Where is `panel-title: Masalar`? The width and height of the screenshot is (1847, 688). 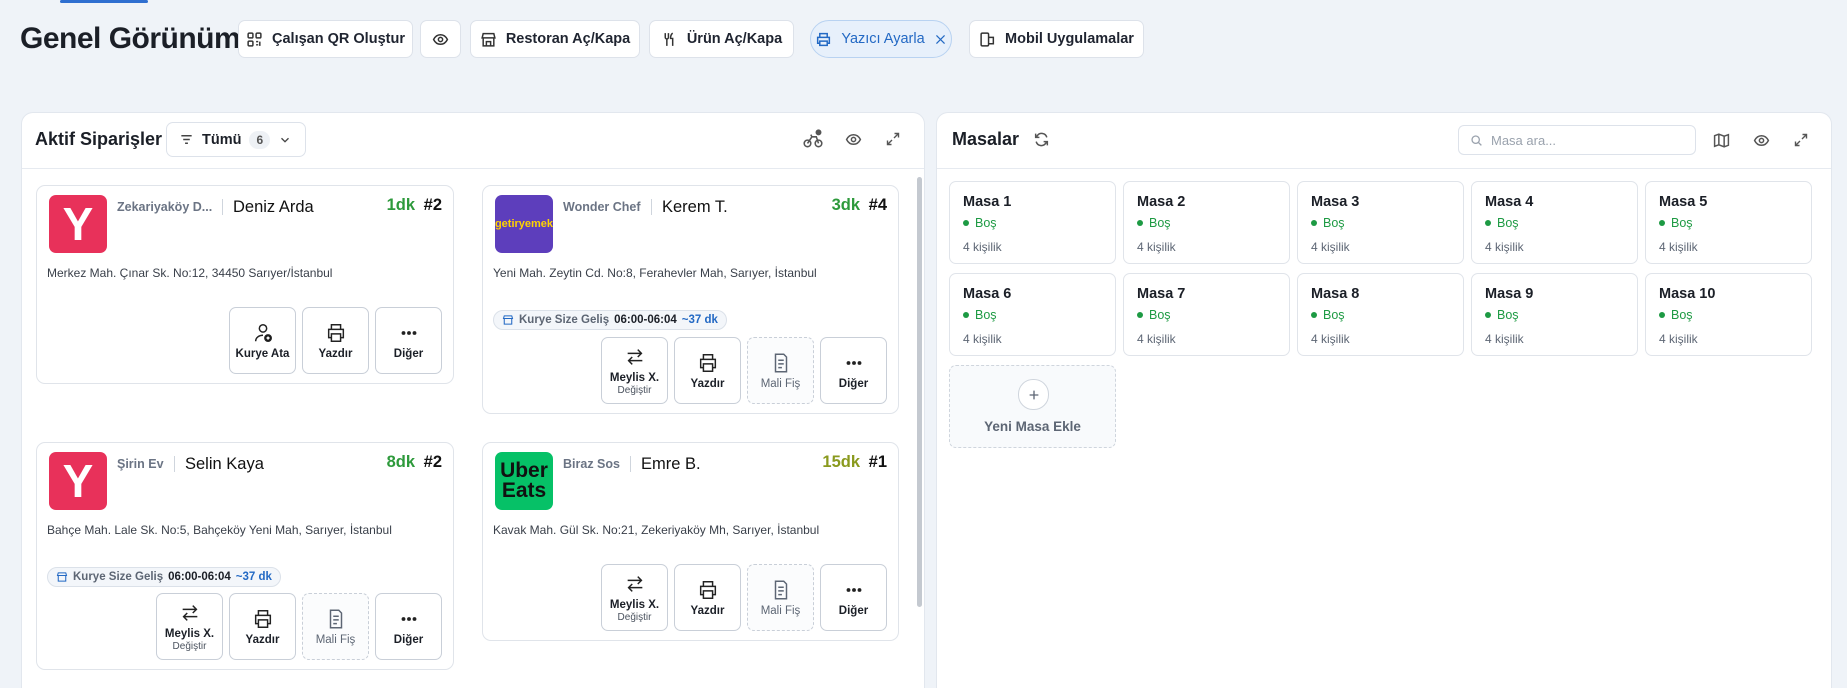 panel-title: Masalar is located at coordinates (986, 139).